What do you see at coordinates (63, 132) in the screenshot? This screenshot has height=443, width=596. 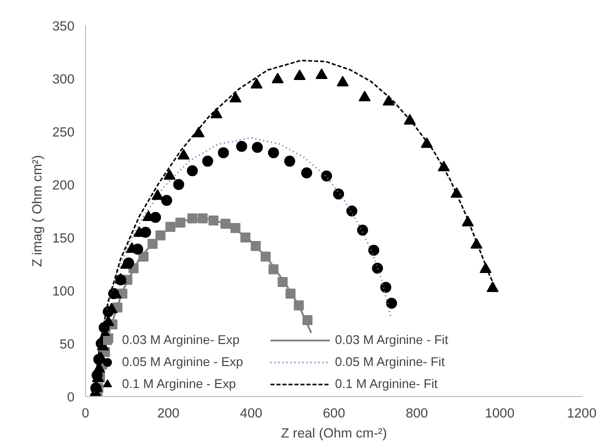 I see `y-tick-label: 250` at bounding box center [63, 132].